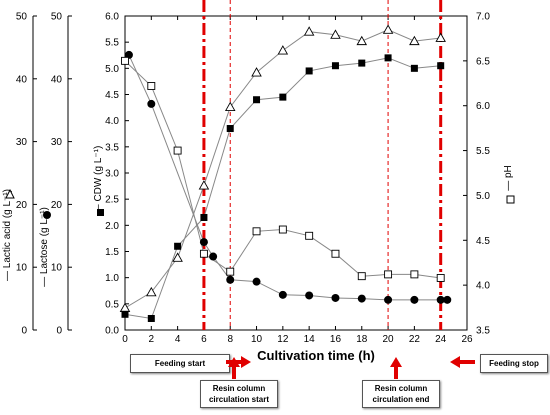  What do you see at coordinates (112, 43) in the screenshot?
I see `cdw-axis-tick-label: 5.5` at bounding box center [112, 43].